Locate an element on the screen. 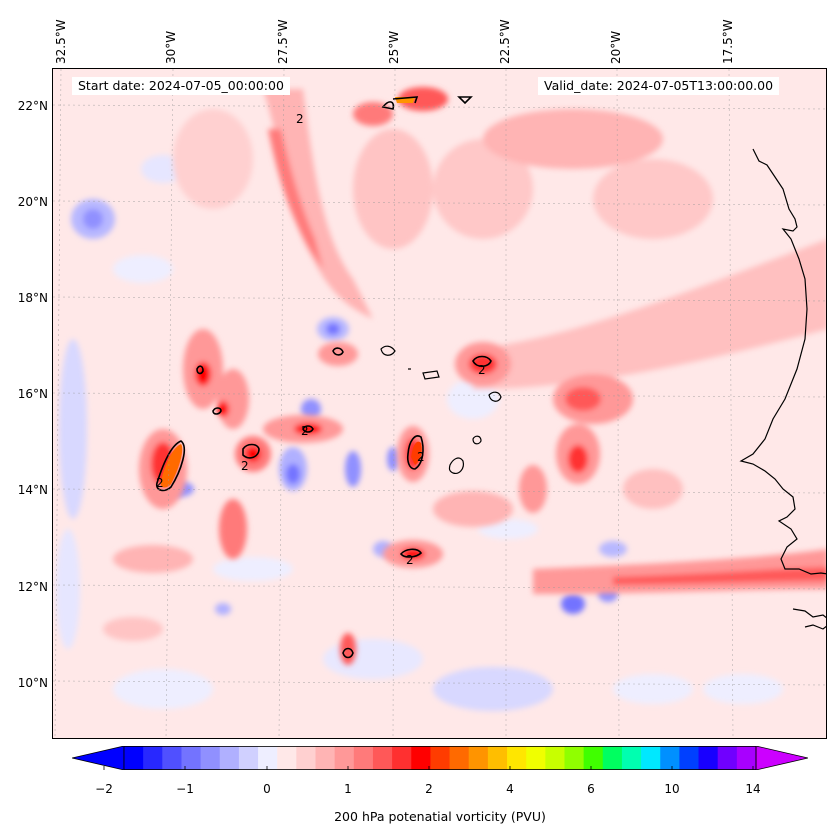 This screenshot has height=836, width=837. colorbar is located at coordinates (440, 758).